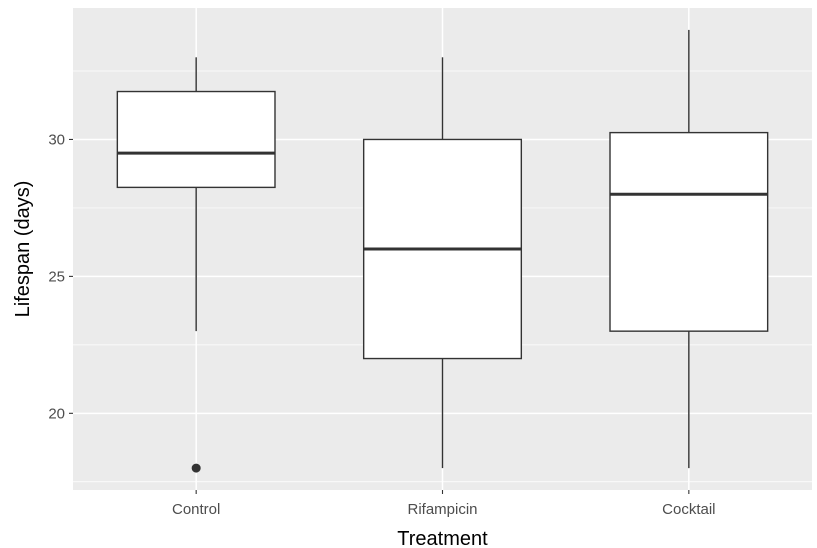 Image resolution: width=817 pixels, height=548 pixels. What do you see at coordinates (442, 263) in the screenshot?
I see `box-rifampicin` at bounding box center [442, 263].